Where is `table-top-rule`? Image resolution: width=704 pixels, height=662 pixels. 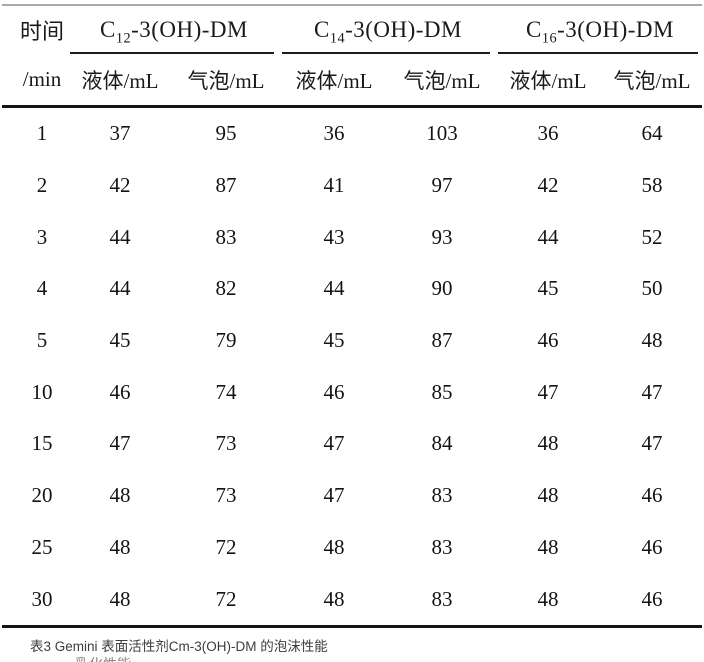
table-top-rule is located at coordinates (352, 5).